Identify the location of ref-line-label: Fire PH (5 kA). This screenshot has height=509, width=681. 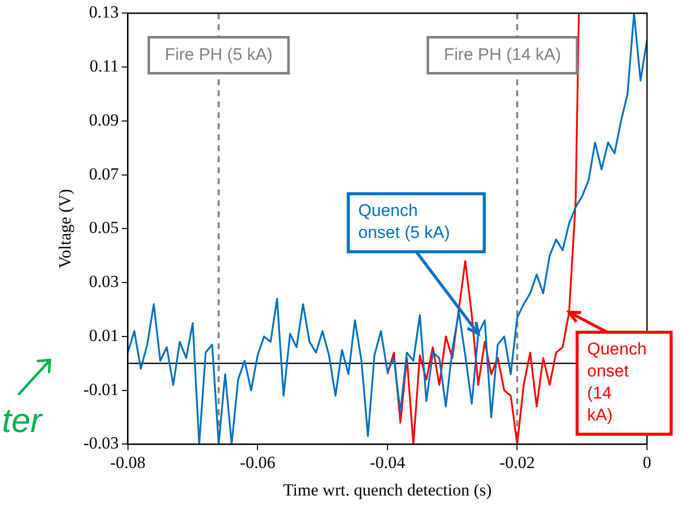
(218, 54).